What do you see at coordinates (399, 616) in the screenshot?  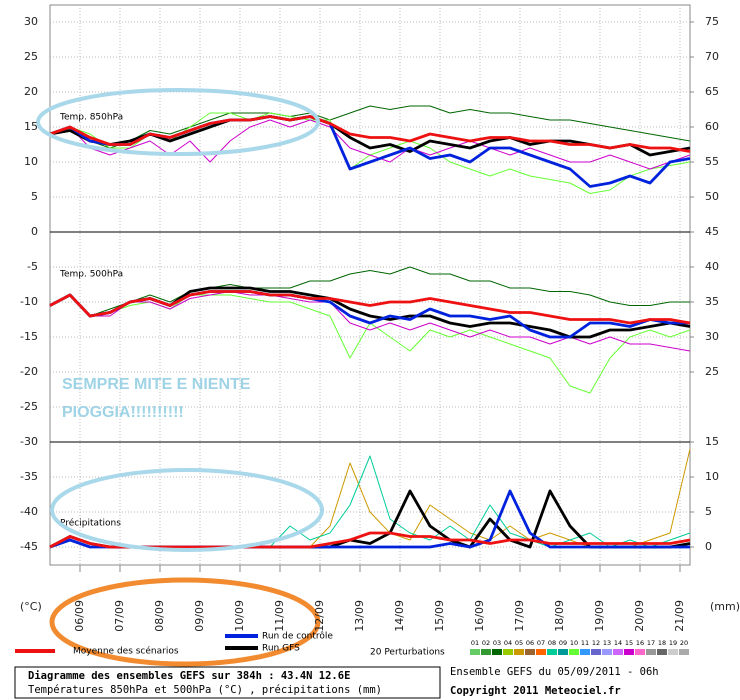 I see `x-tick-label: 14/09` at bounding box center [399, 616].